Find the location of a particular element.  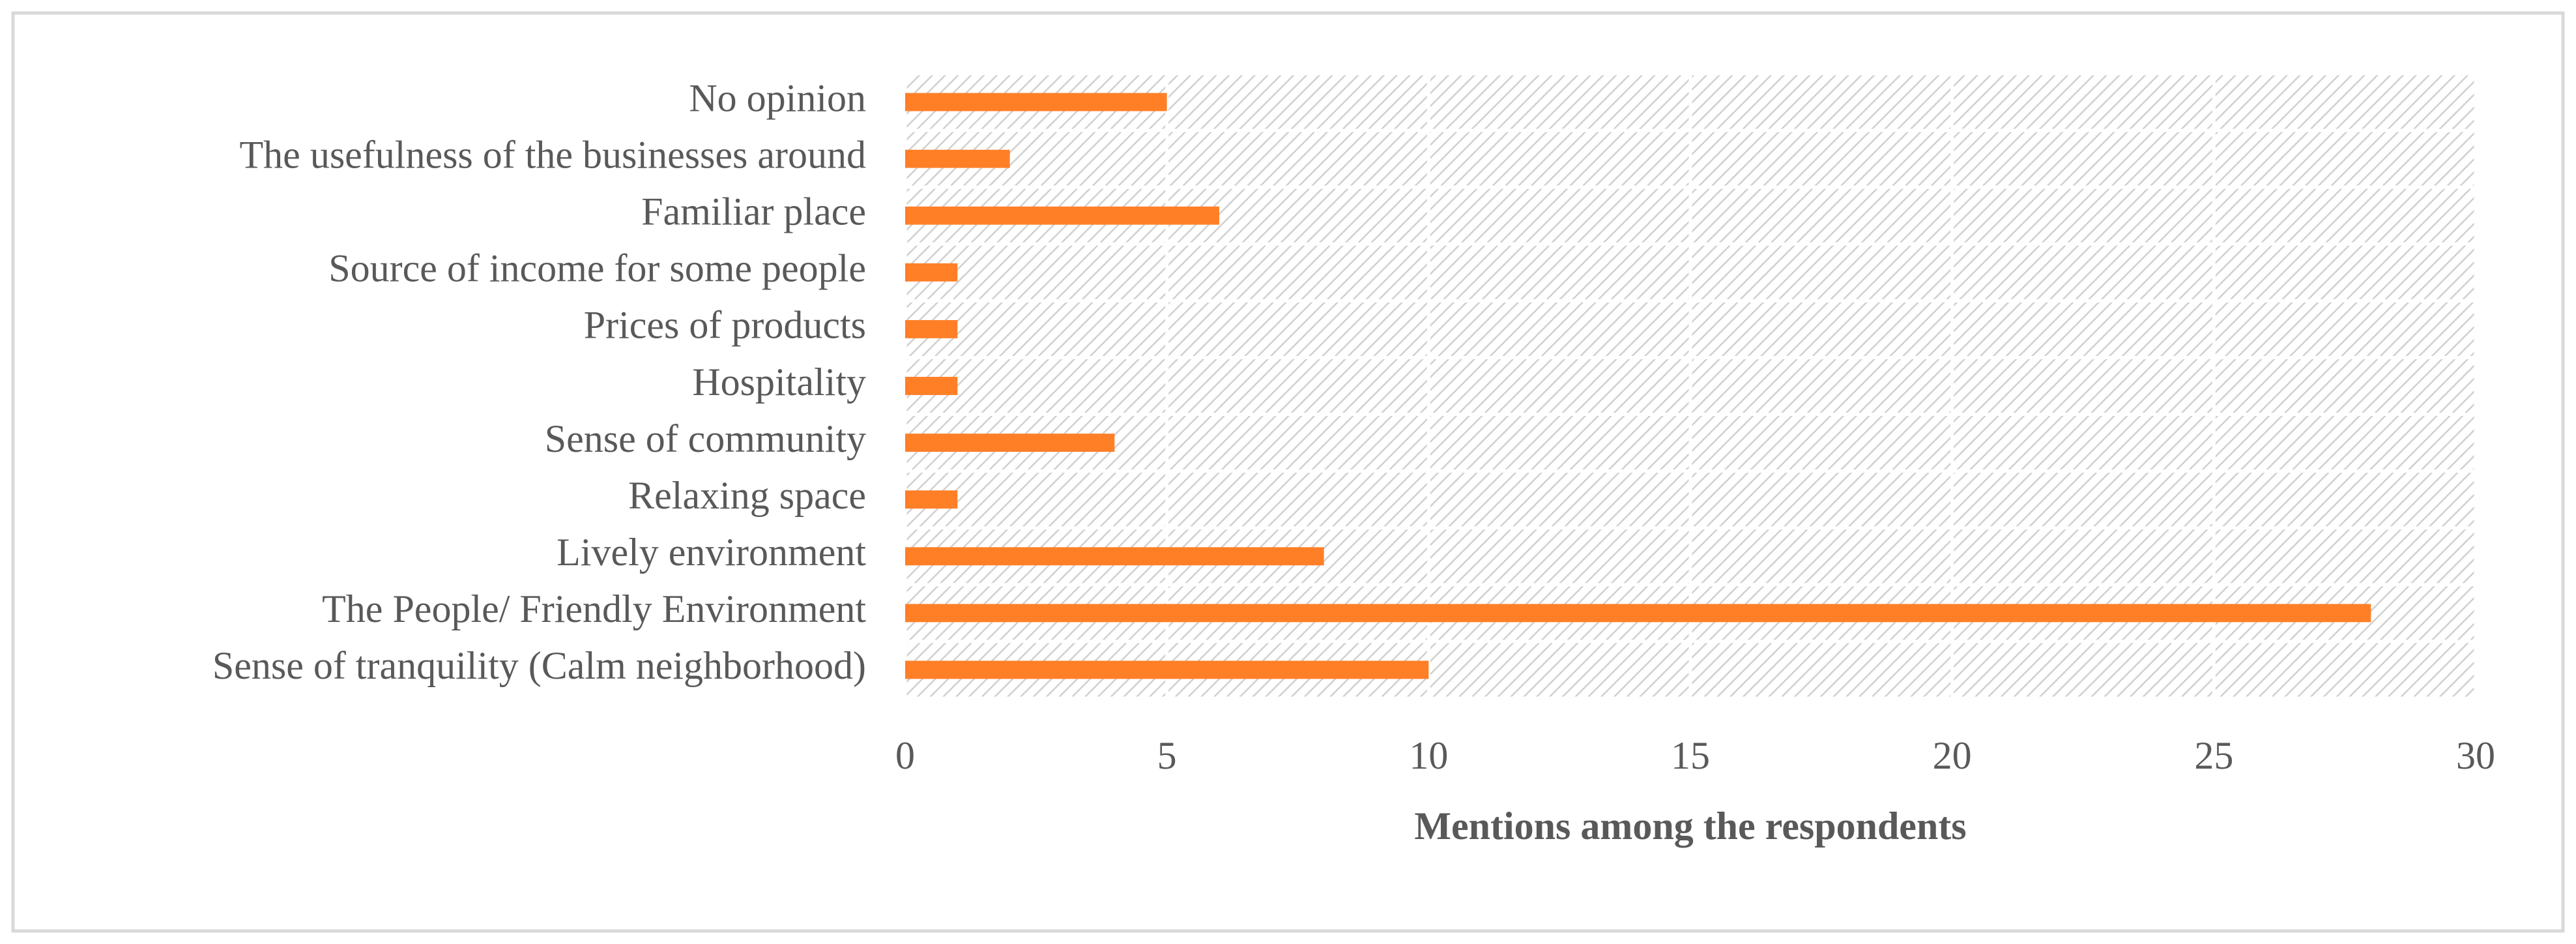

x-tick-label: 5 is located at coordinates (1167, 755).